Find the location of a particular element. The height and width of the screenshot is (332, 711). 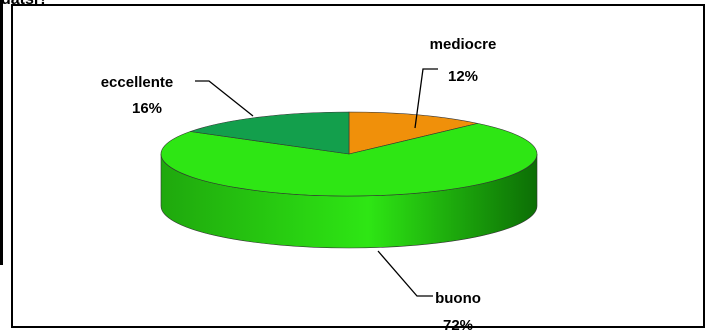

label-name-mediocre: mediocre is located at coordinates (463, 44).